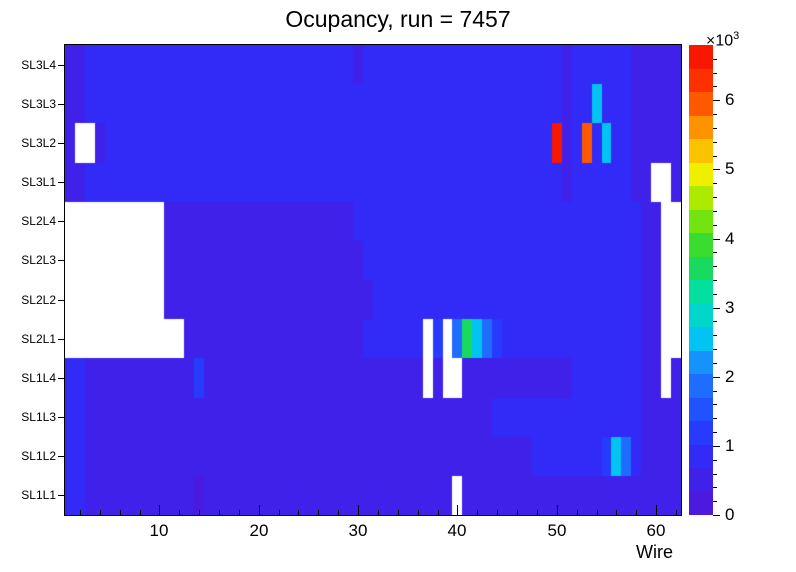  I want to click on colorbar-tick-label: 2, so click(730, 376).